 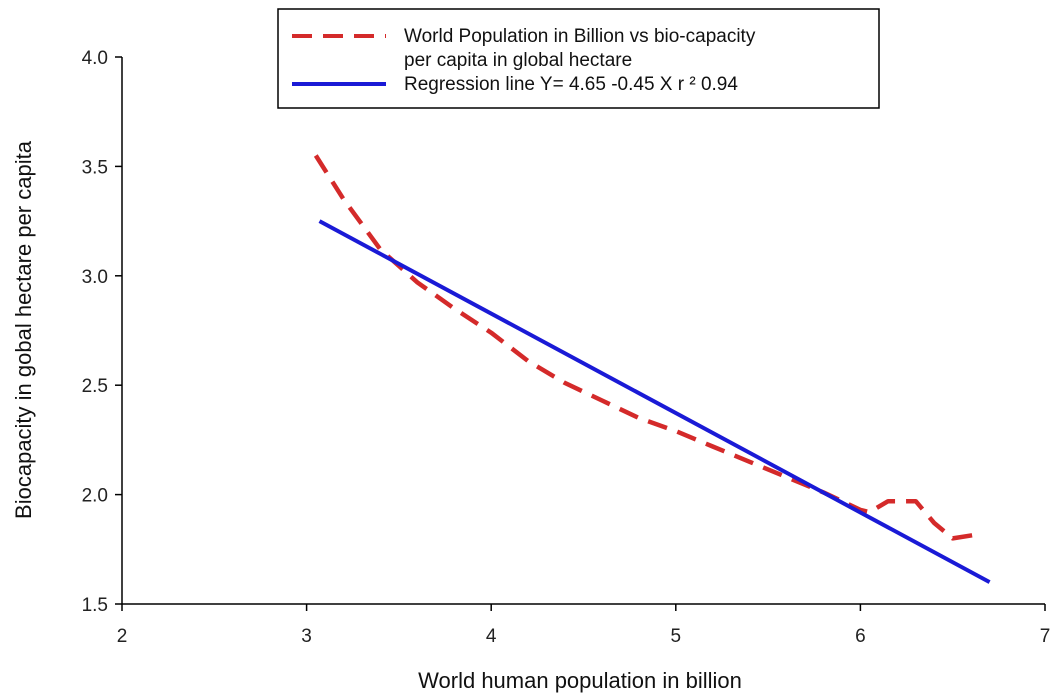 I want to click on legend-label-series-1-line2: per capita in global hectare, so click(x=518, y=60).